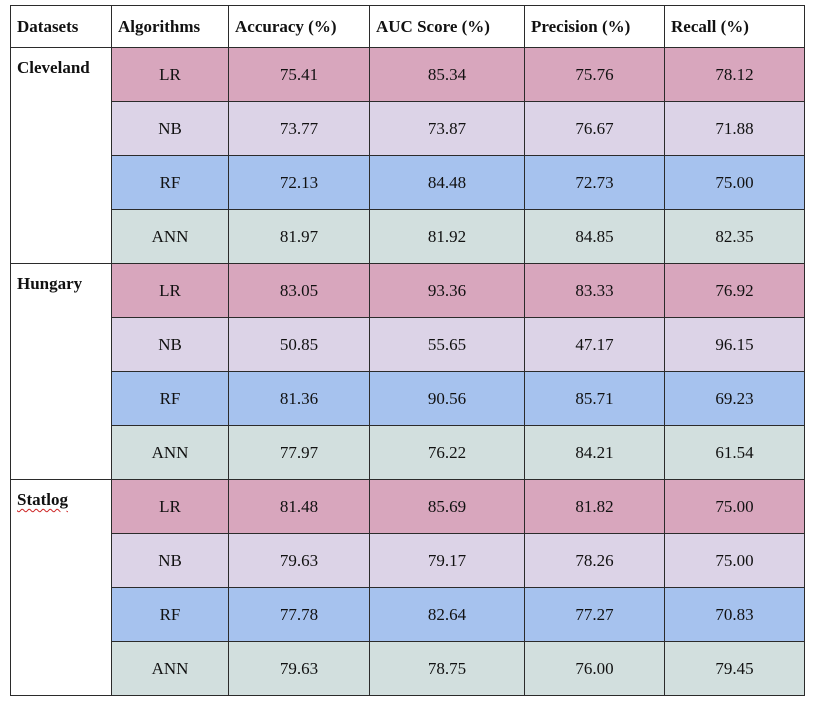 This screenshot has height=723, width=813. I want to click on table-row: NB 50.85 55.65 47.17 96.15, so click(408, 344).